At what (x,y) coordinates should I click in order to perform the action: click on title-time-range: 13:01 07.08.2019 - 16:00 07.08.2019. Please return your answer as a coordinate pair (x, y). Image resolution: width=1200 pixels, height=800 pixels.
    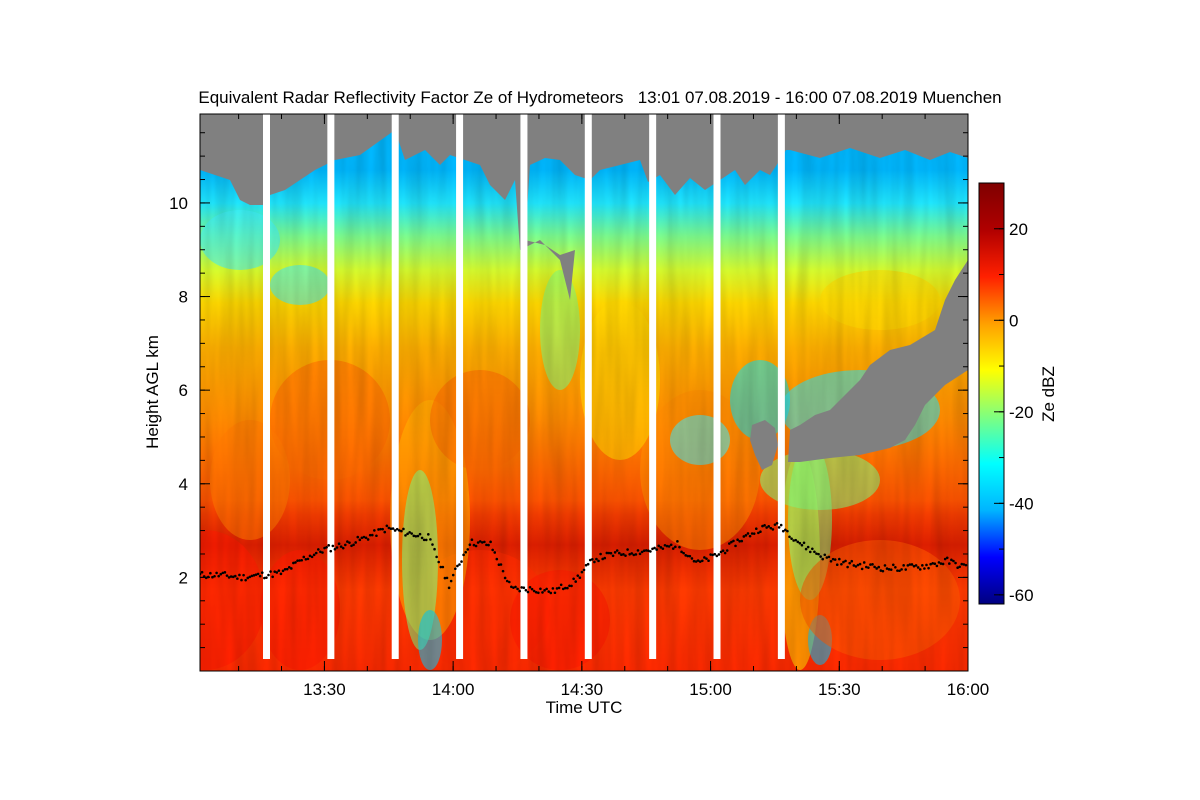
    Looking at the image, I should click on (777, 97).